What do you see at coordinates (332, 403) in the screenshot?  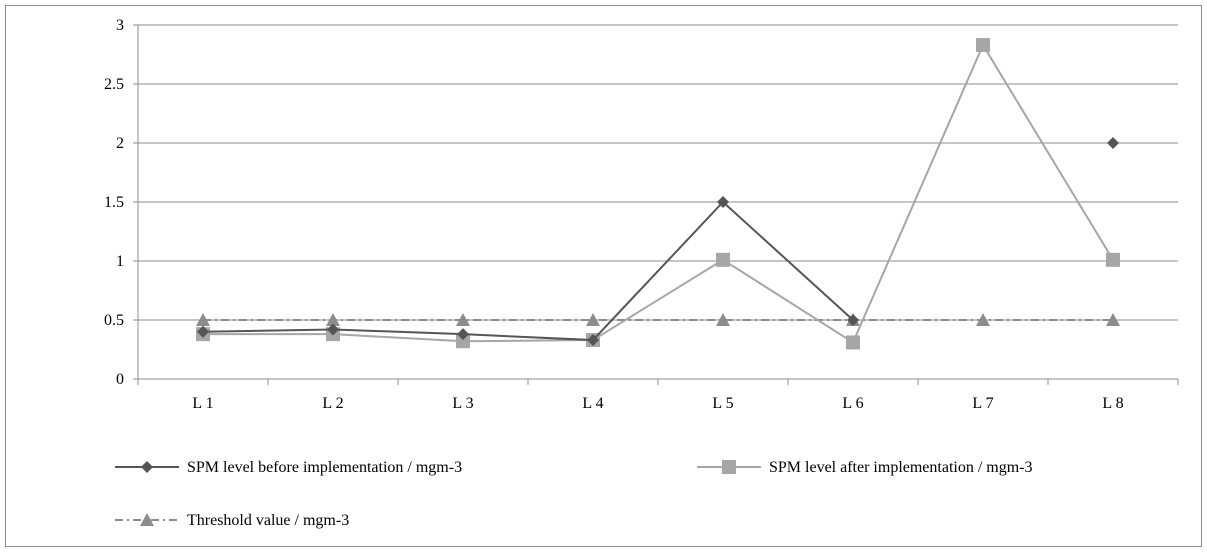 I see `x-tick-label: L 2` at bounding box center [332, 403].